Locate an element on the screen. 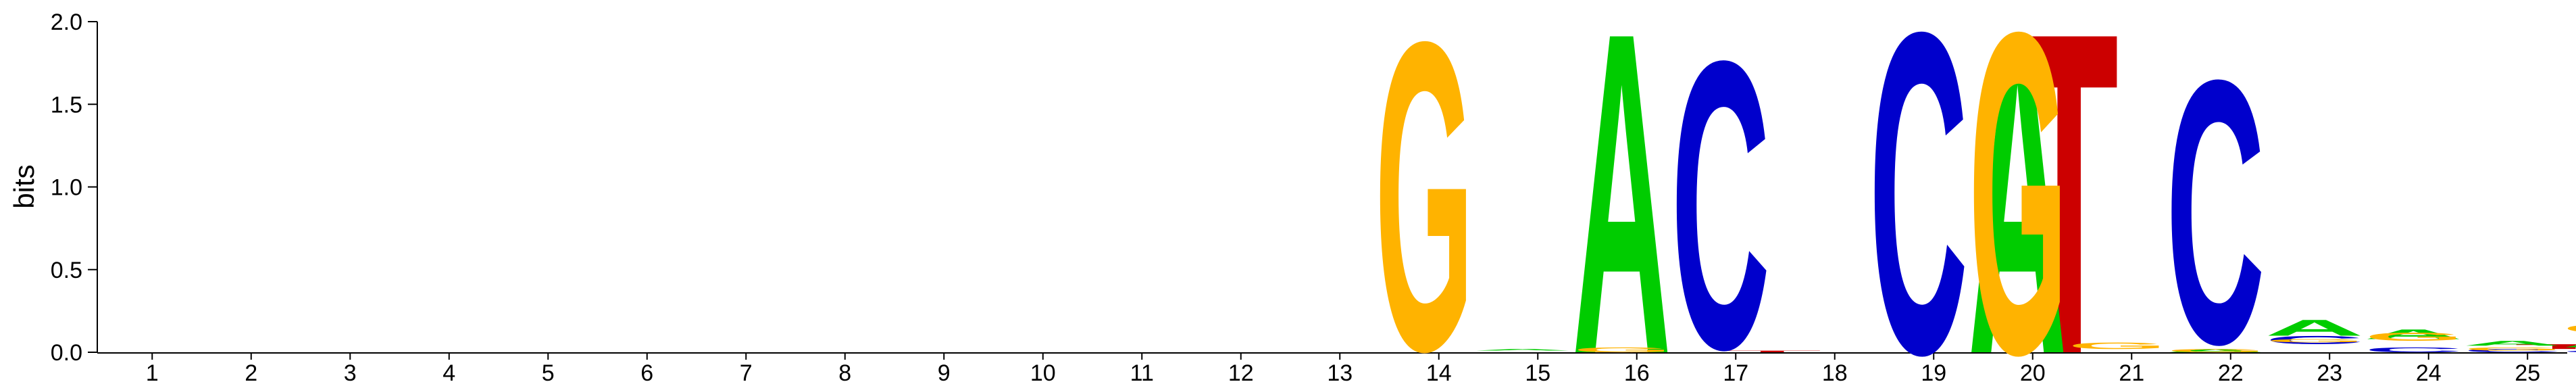 The image size is (2576, 382). x-tick-label: 18 is located at coordinates (1835, 371).